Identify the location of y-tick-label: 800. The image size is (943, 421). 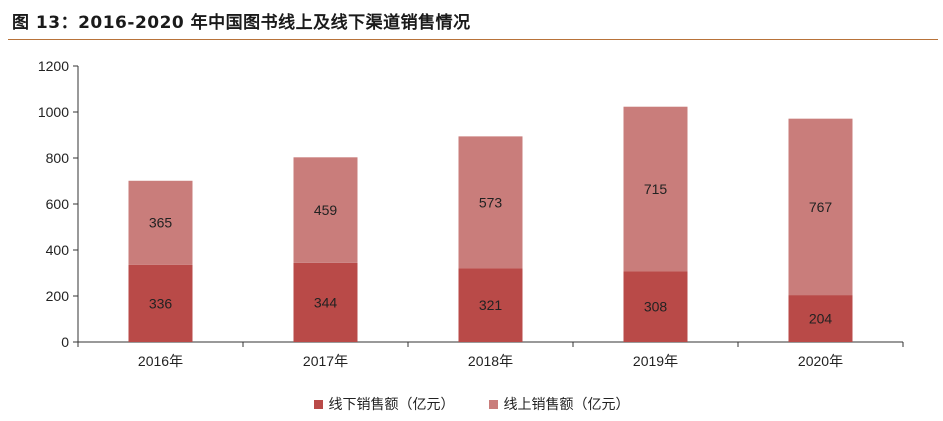
(58, 158).